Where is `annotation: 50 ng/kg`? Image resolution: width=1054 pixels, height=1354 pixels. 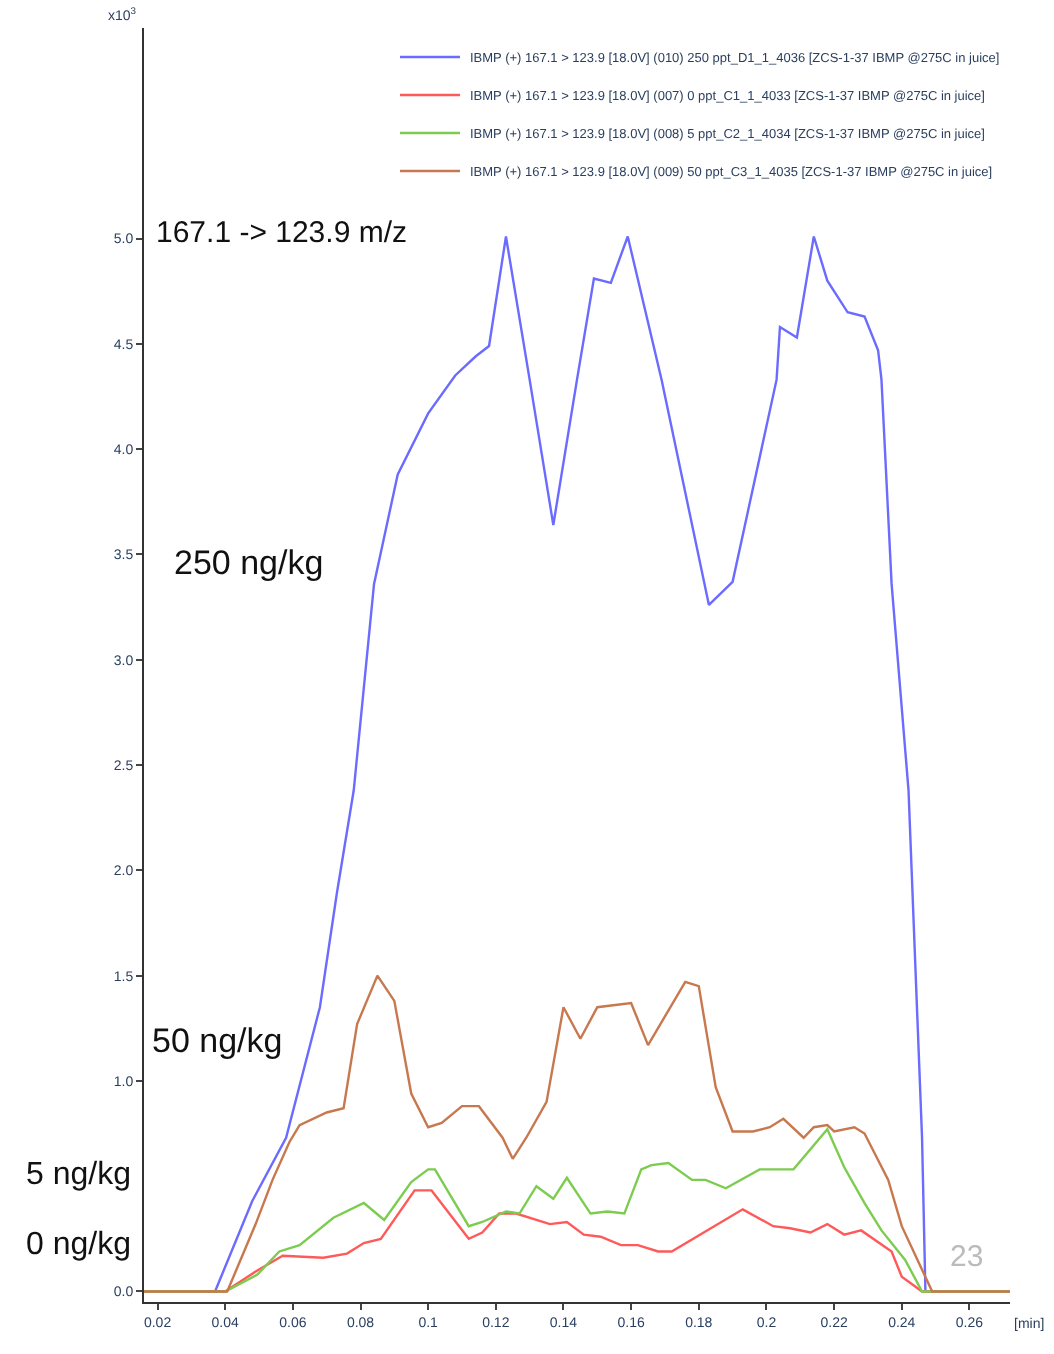 annotation: 50 ng/kg is located at coordinates (217, 1041).